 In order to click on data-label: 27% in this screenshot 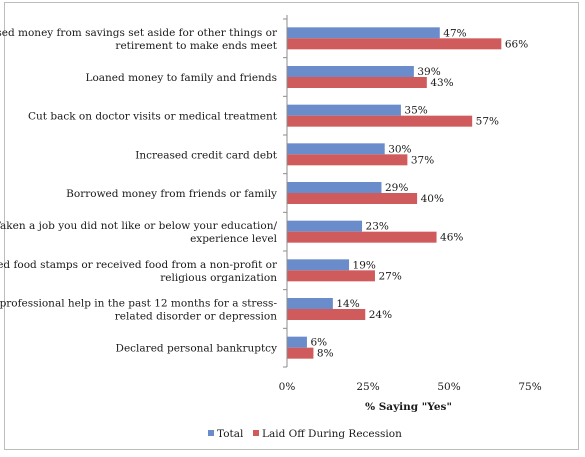, I will do `click(389, 276)`.